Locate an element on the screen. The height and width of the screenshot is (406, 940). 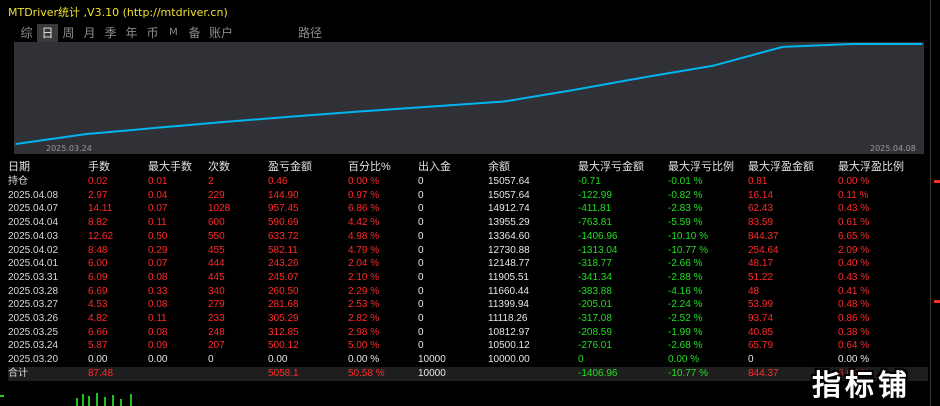
table-cell: 0.02 is located at coordinates (98, 181).